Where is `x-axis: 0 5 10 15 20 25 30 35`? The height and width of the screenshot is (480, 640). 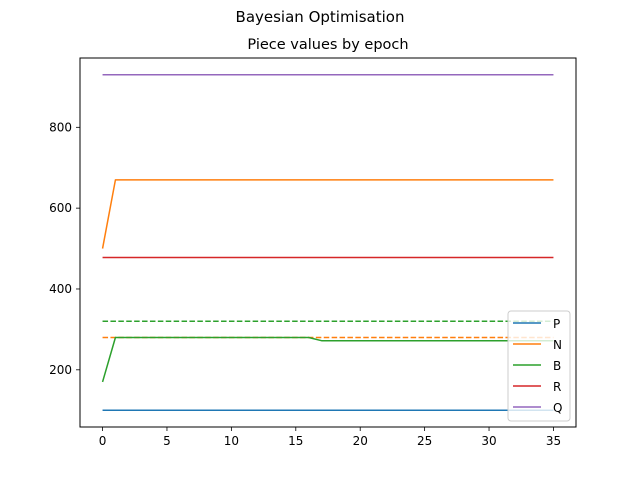 x-axis: 0 5 10 15 20 25 30 35 is located at coordinates (330, 437).